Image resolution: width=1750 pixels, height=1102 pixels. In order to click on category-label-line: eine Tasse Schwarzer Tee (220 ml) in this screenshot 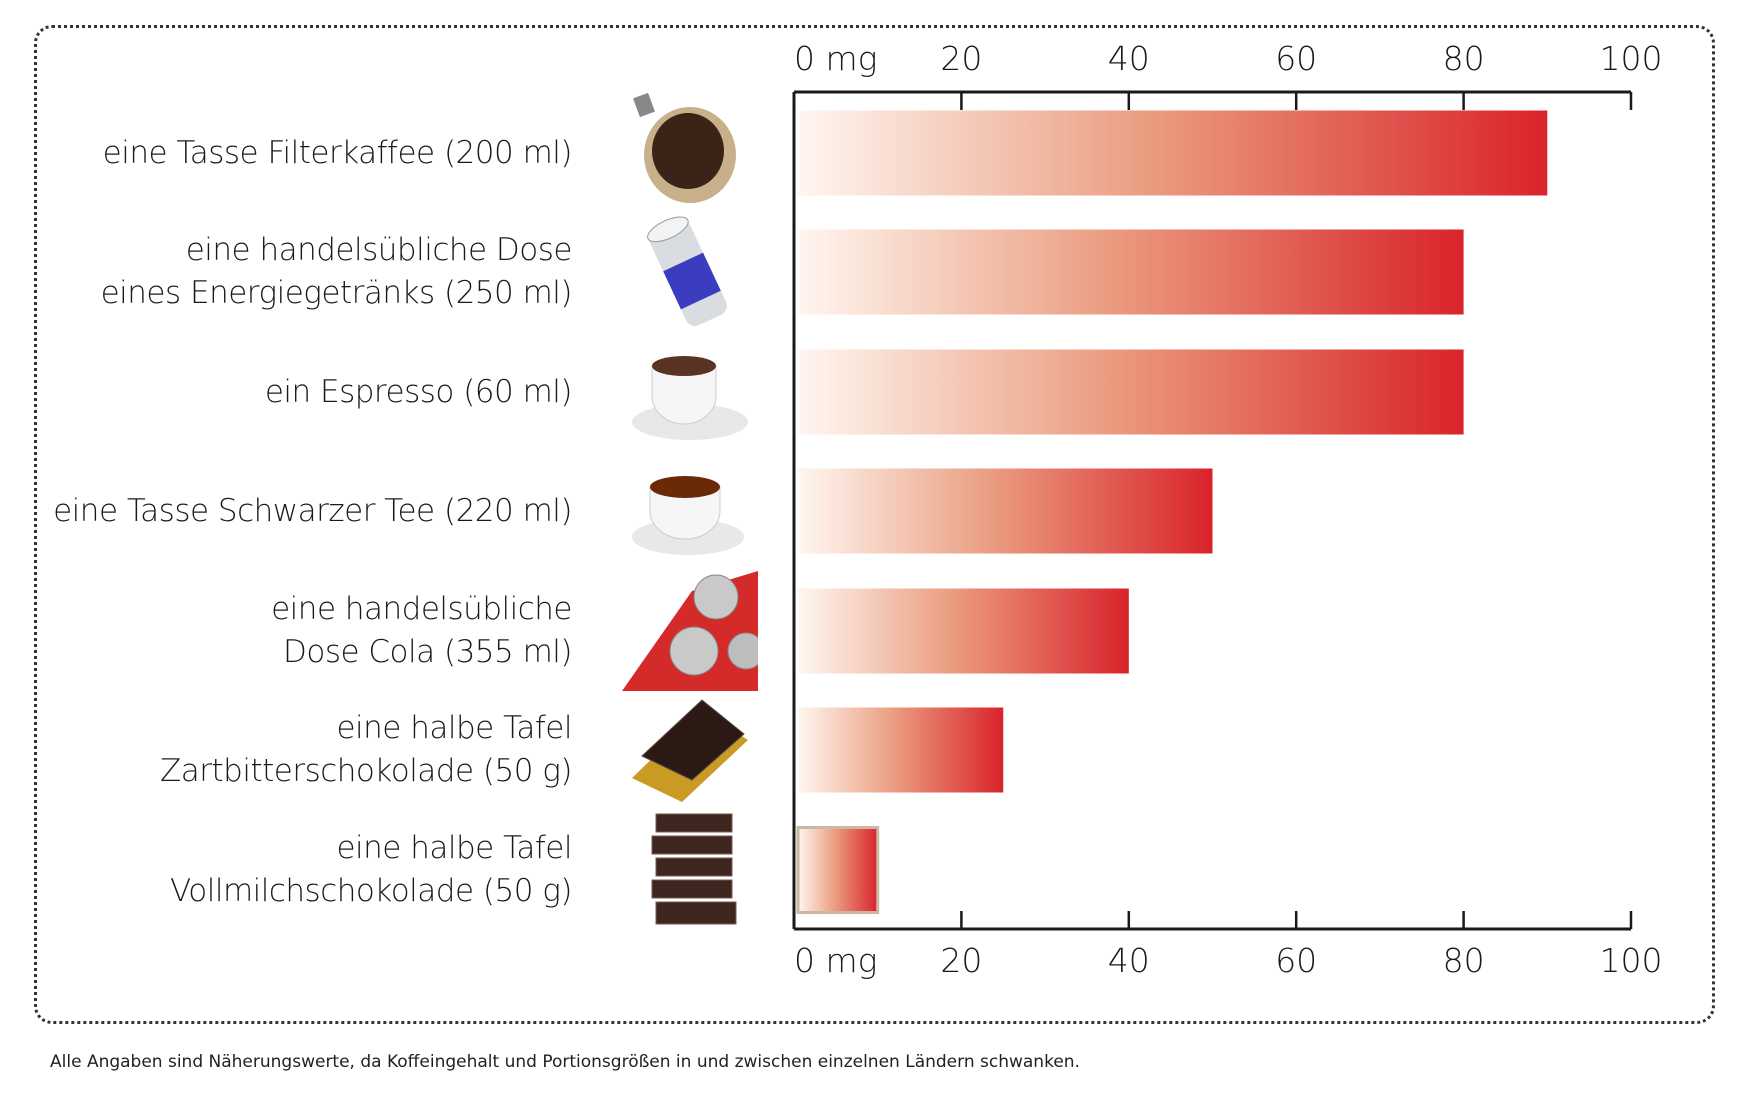, I will do `click(312, 510)`.